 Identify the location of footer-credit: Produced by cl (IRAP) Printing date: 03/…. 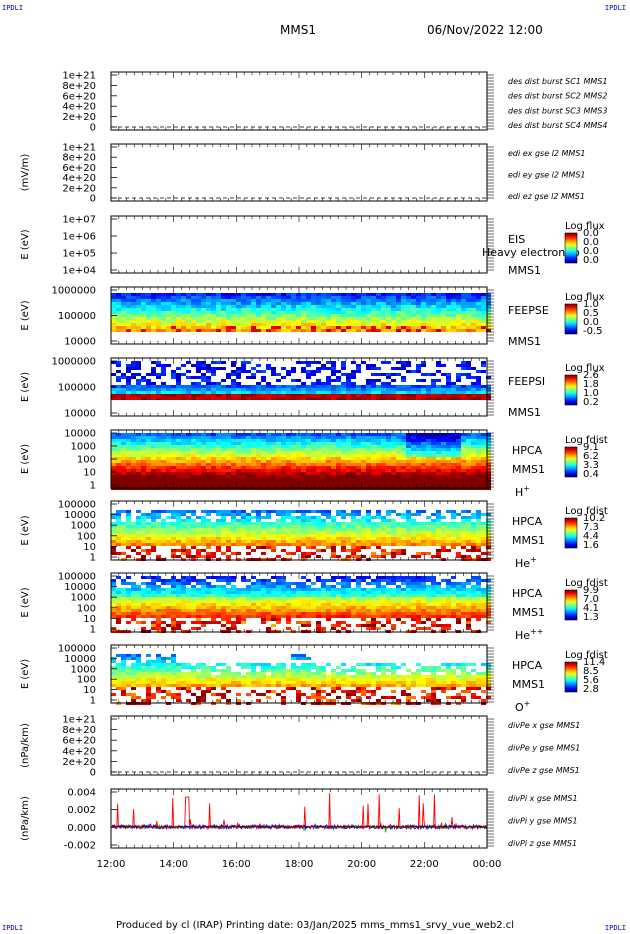
(315, 925).